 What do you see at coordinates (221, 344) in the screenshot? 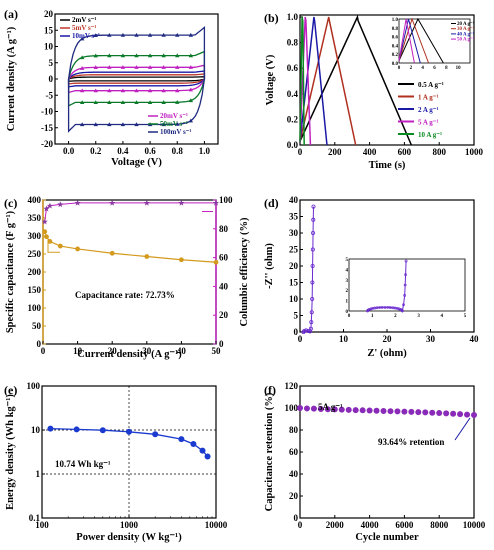
I see `y2-tick-label: 0` at bounding box center [221, 344].